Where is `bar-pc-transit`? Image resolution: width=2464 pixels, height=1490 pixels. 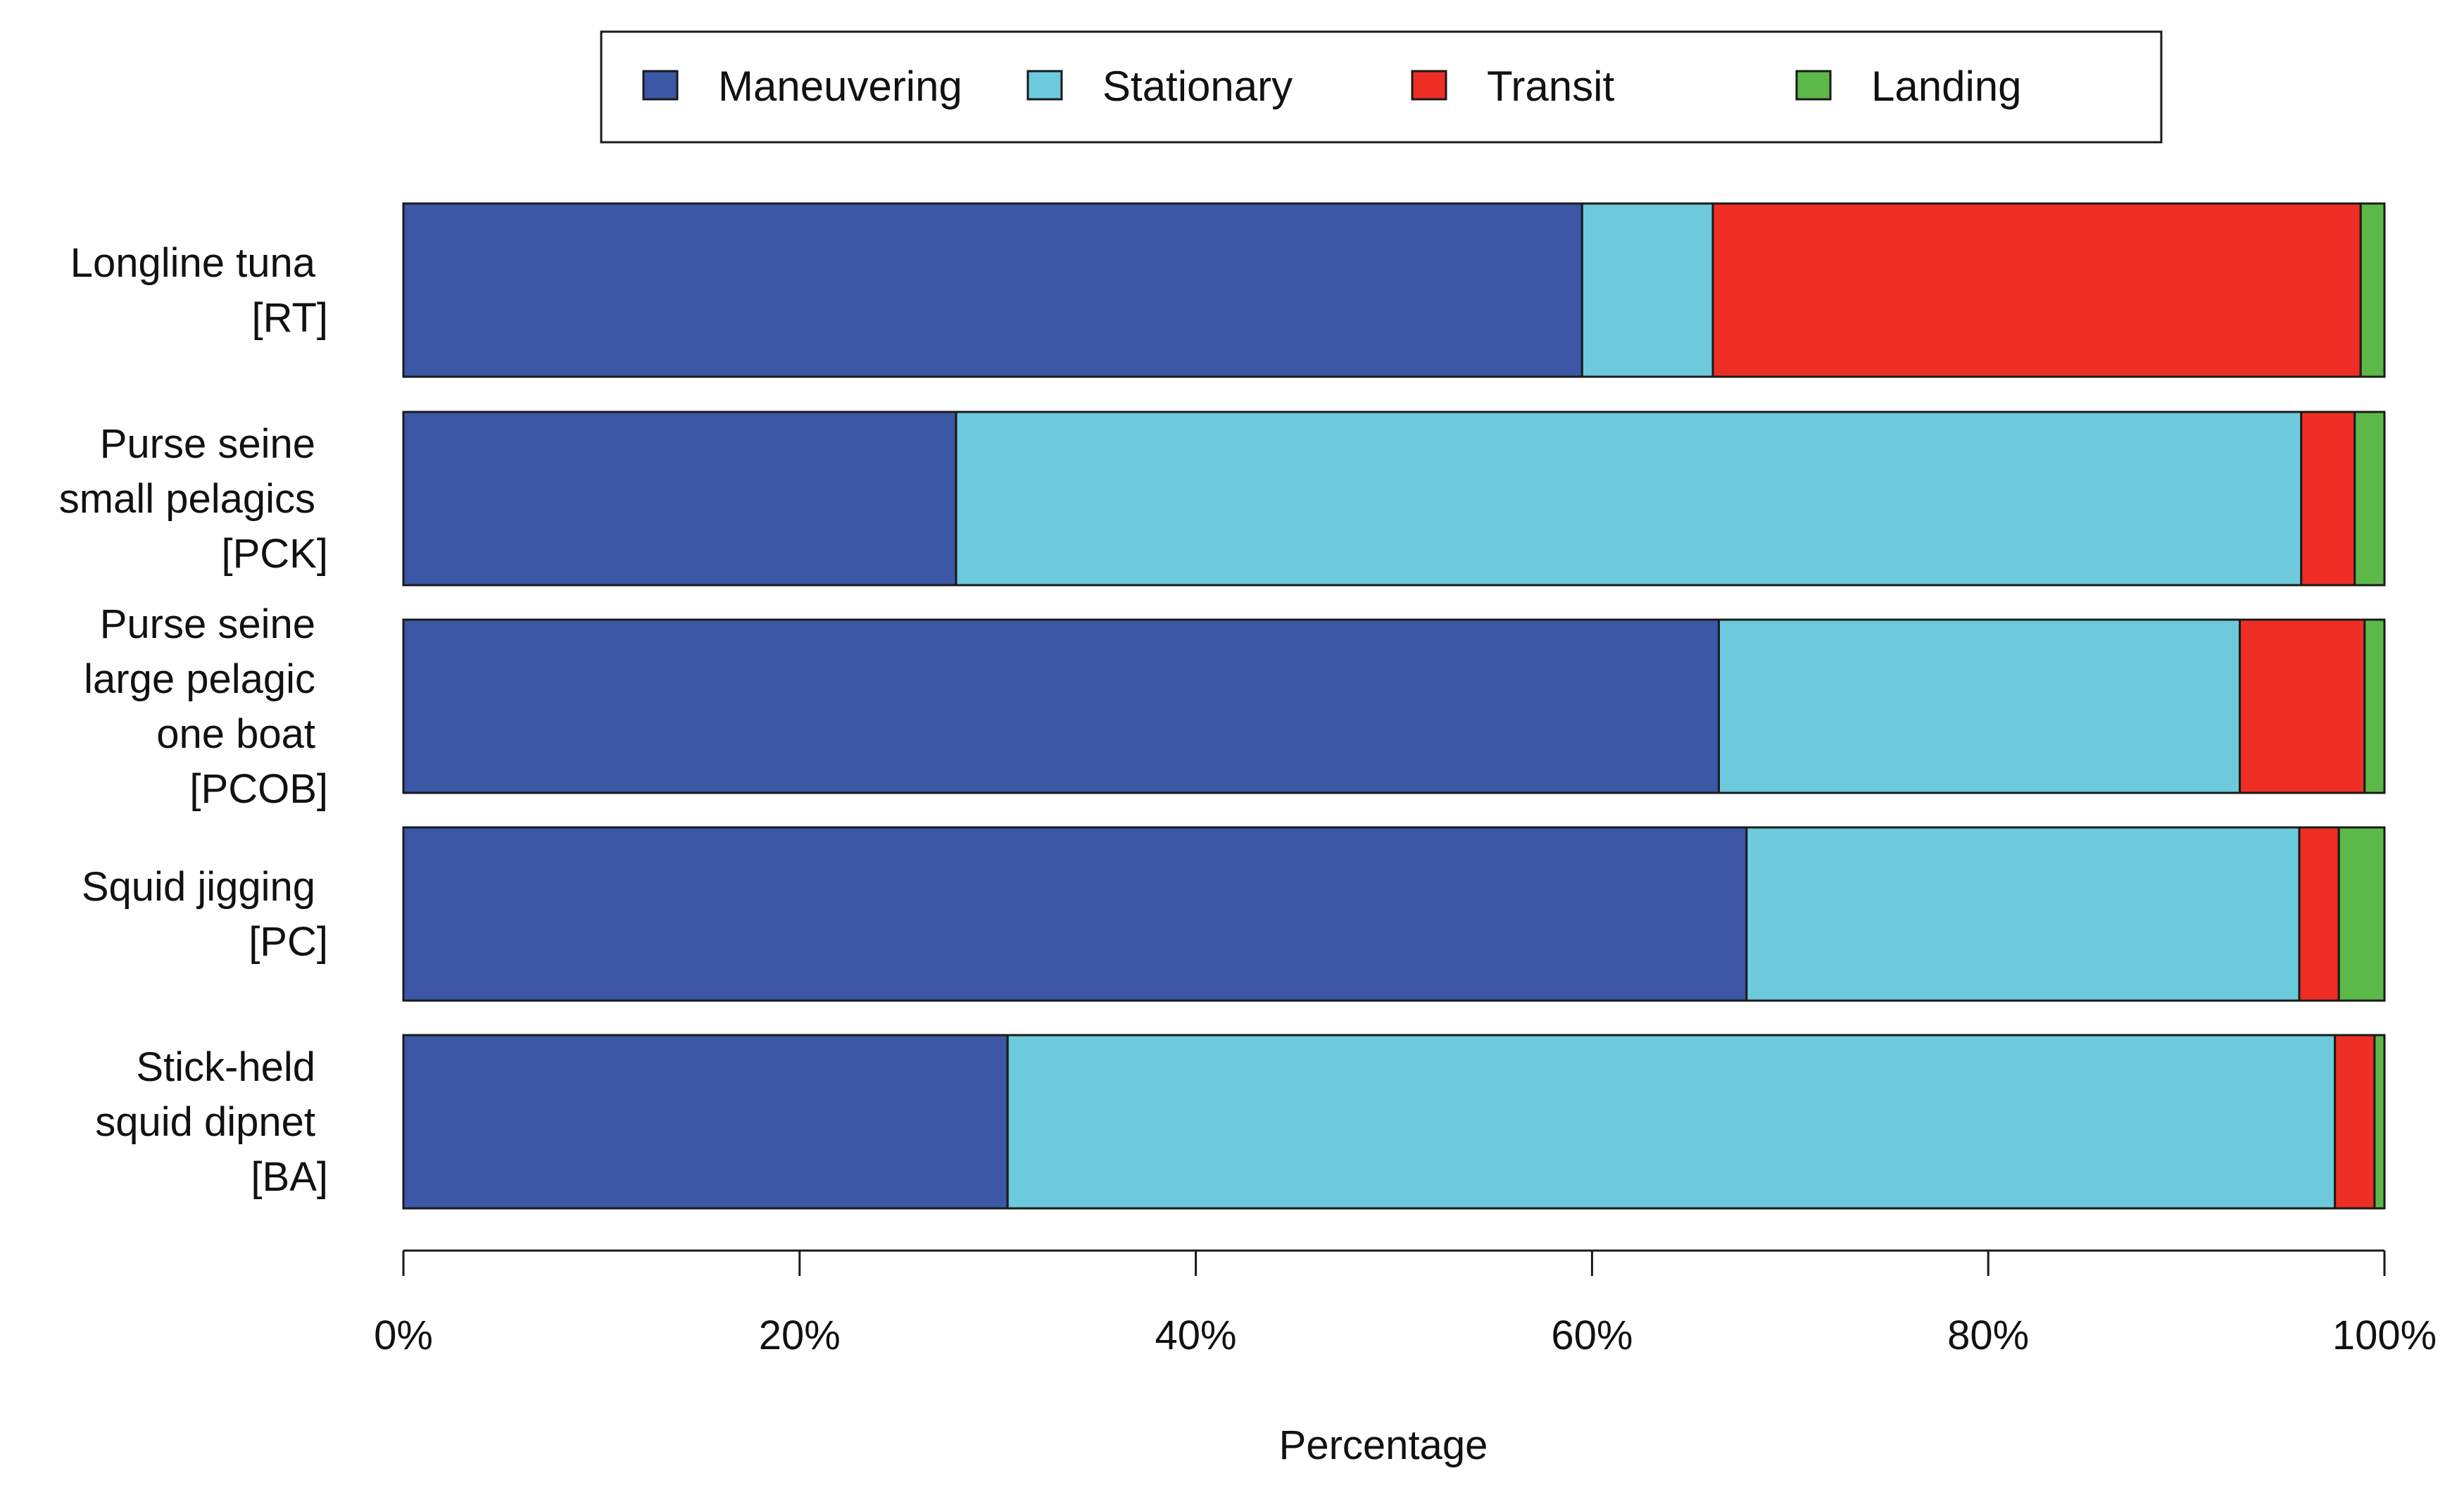
bar-pc-transit is located at coordinates (2319, 914).